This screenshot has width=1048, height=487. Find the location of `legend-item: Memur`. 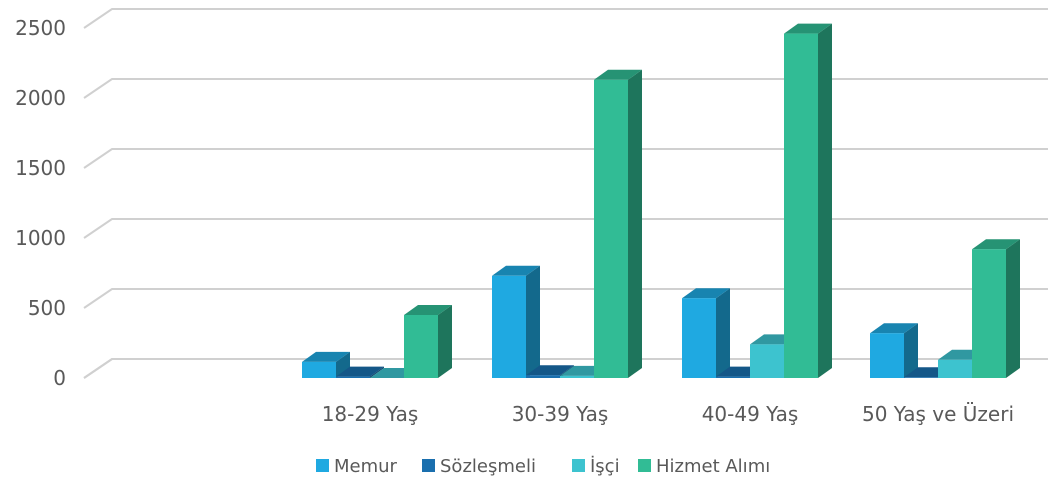

legend-item: Memur is located at coordinates (357, 466).